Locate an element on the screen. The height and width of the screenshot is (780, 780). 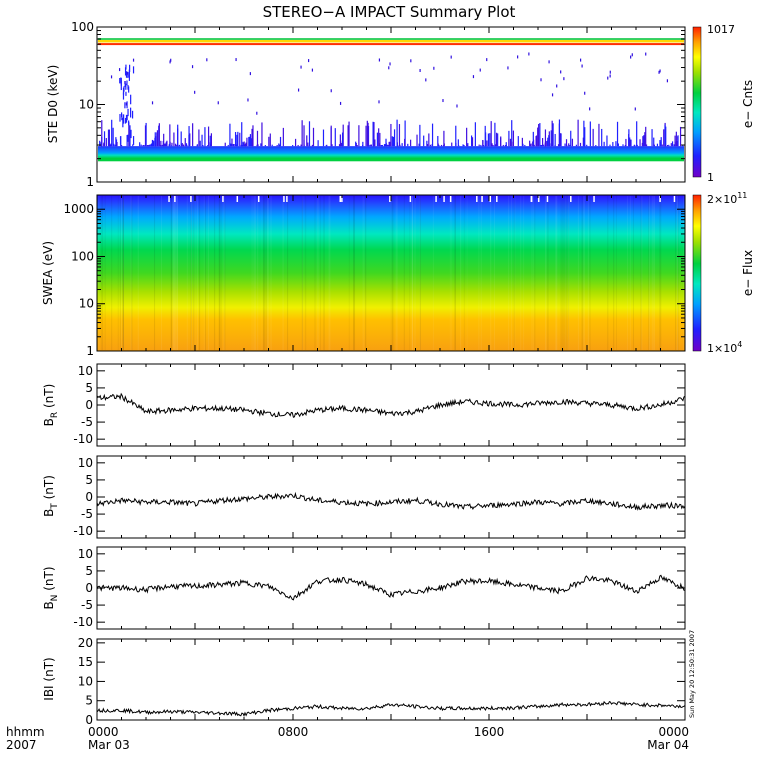
bt-trace is located at coordinates (391, 501).